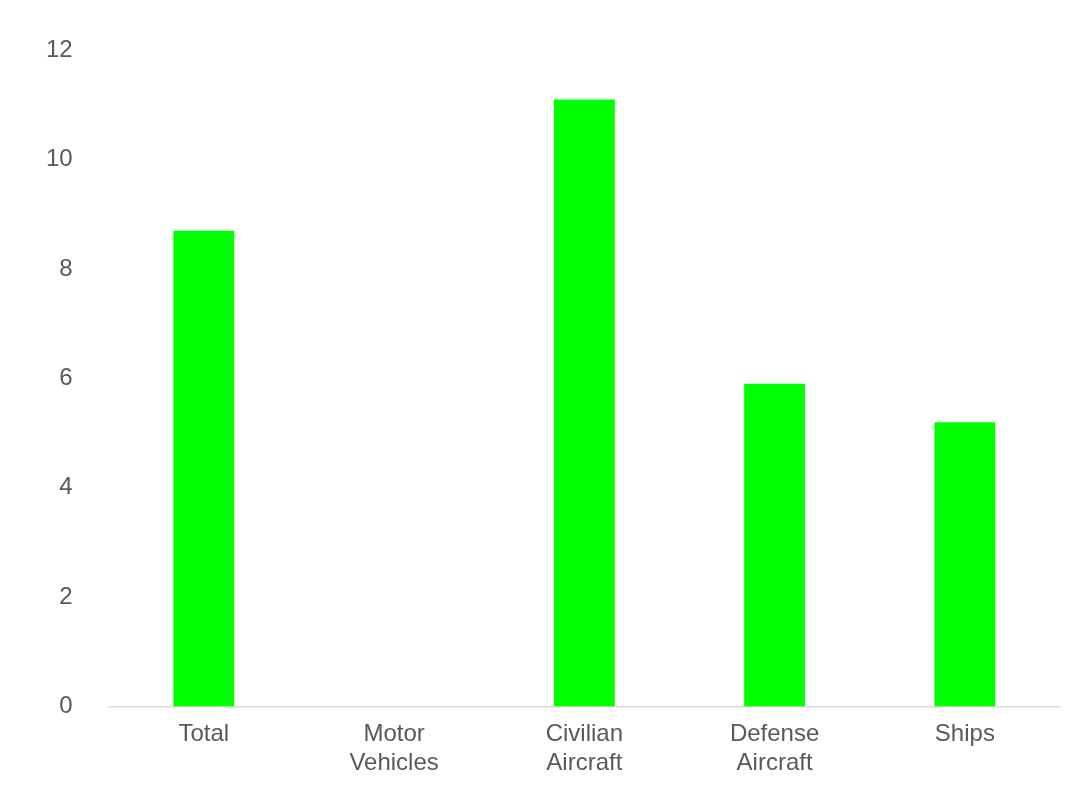 This screenshot has width=1074, height=798. Describe the element at coordinates (584, 747) in the screenshot. I see `x-tick-label: Civilian Aircraft` at that location.